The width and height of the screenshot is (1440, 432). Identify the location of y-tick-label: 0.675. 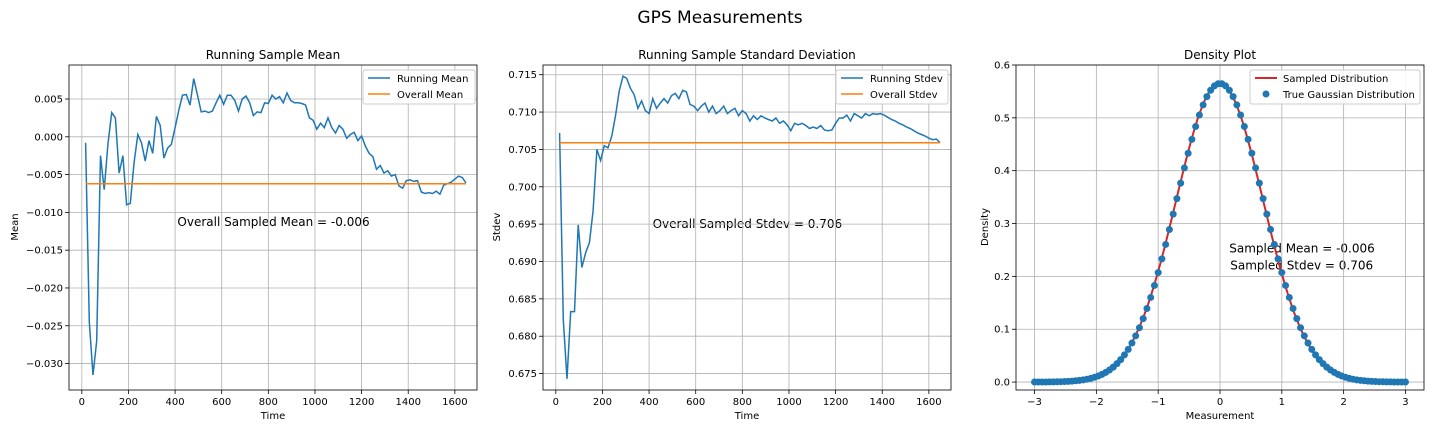
(522, 374).